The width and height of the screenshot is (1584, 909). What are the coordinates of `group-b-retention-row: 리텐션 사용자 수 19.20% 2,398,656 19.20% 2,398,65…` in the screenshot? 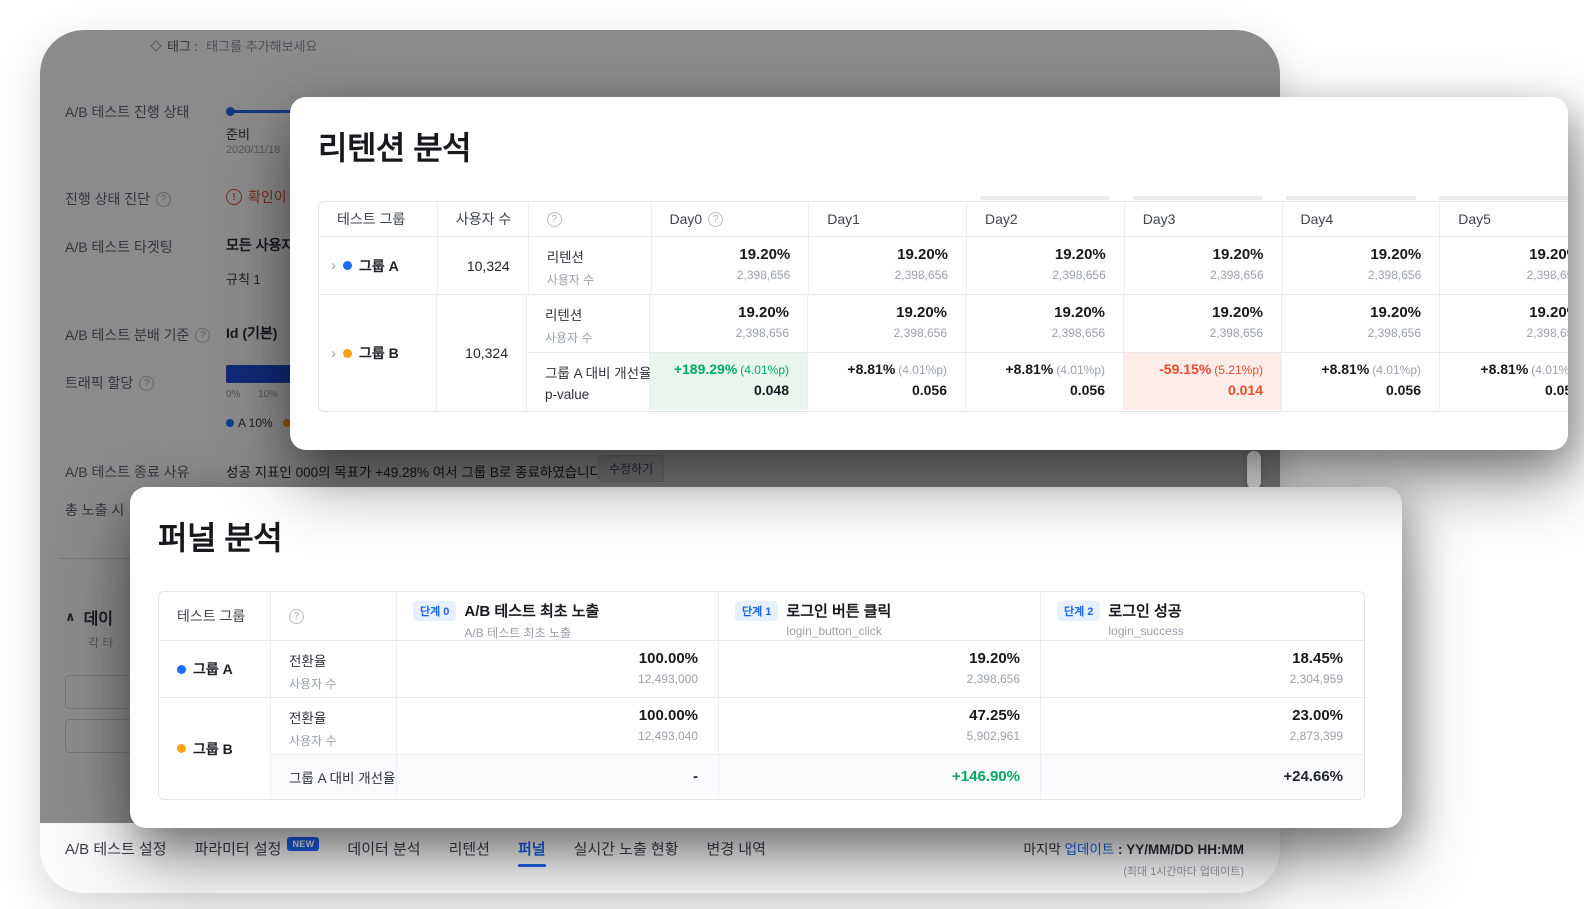 It's located at (1047, 324).